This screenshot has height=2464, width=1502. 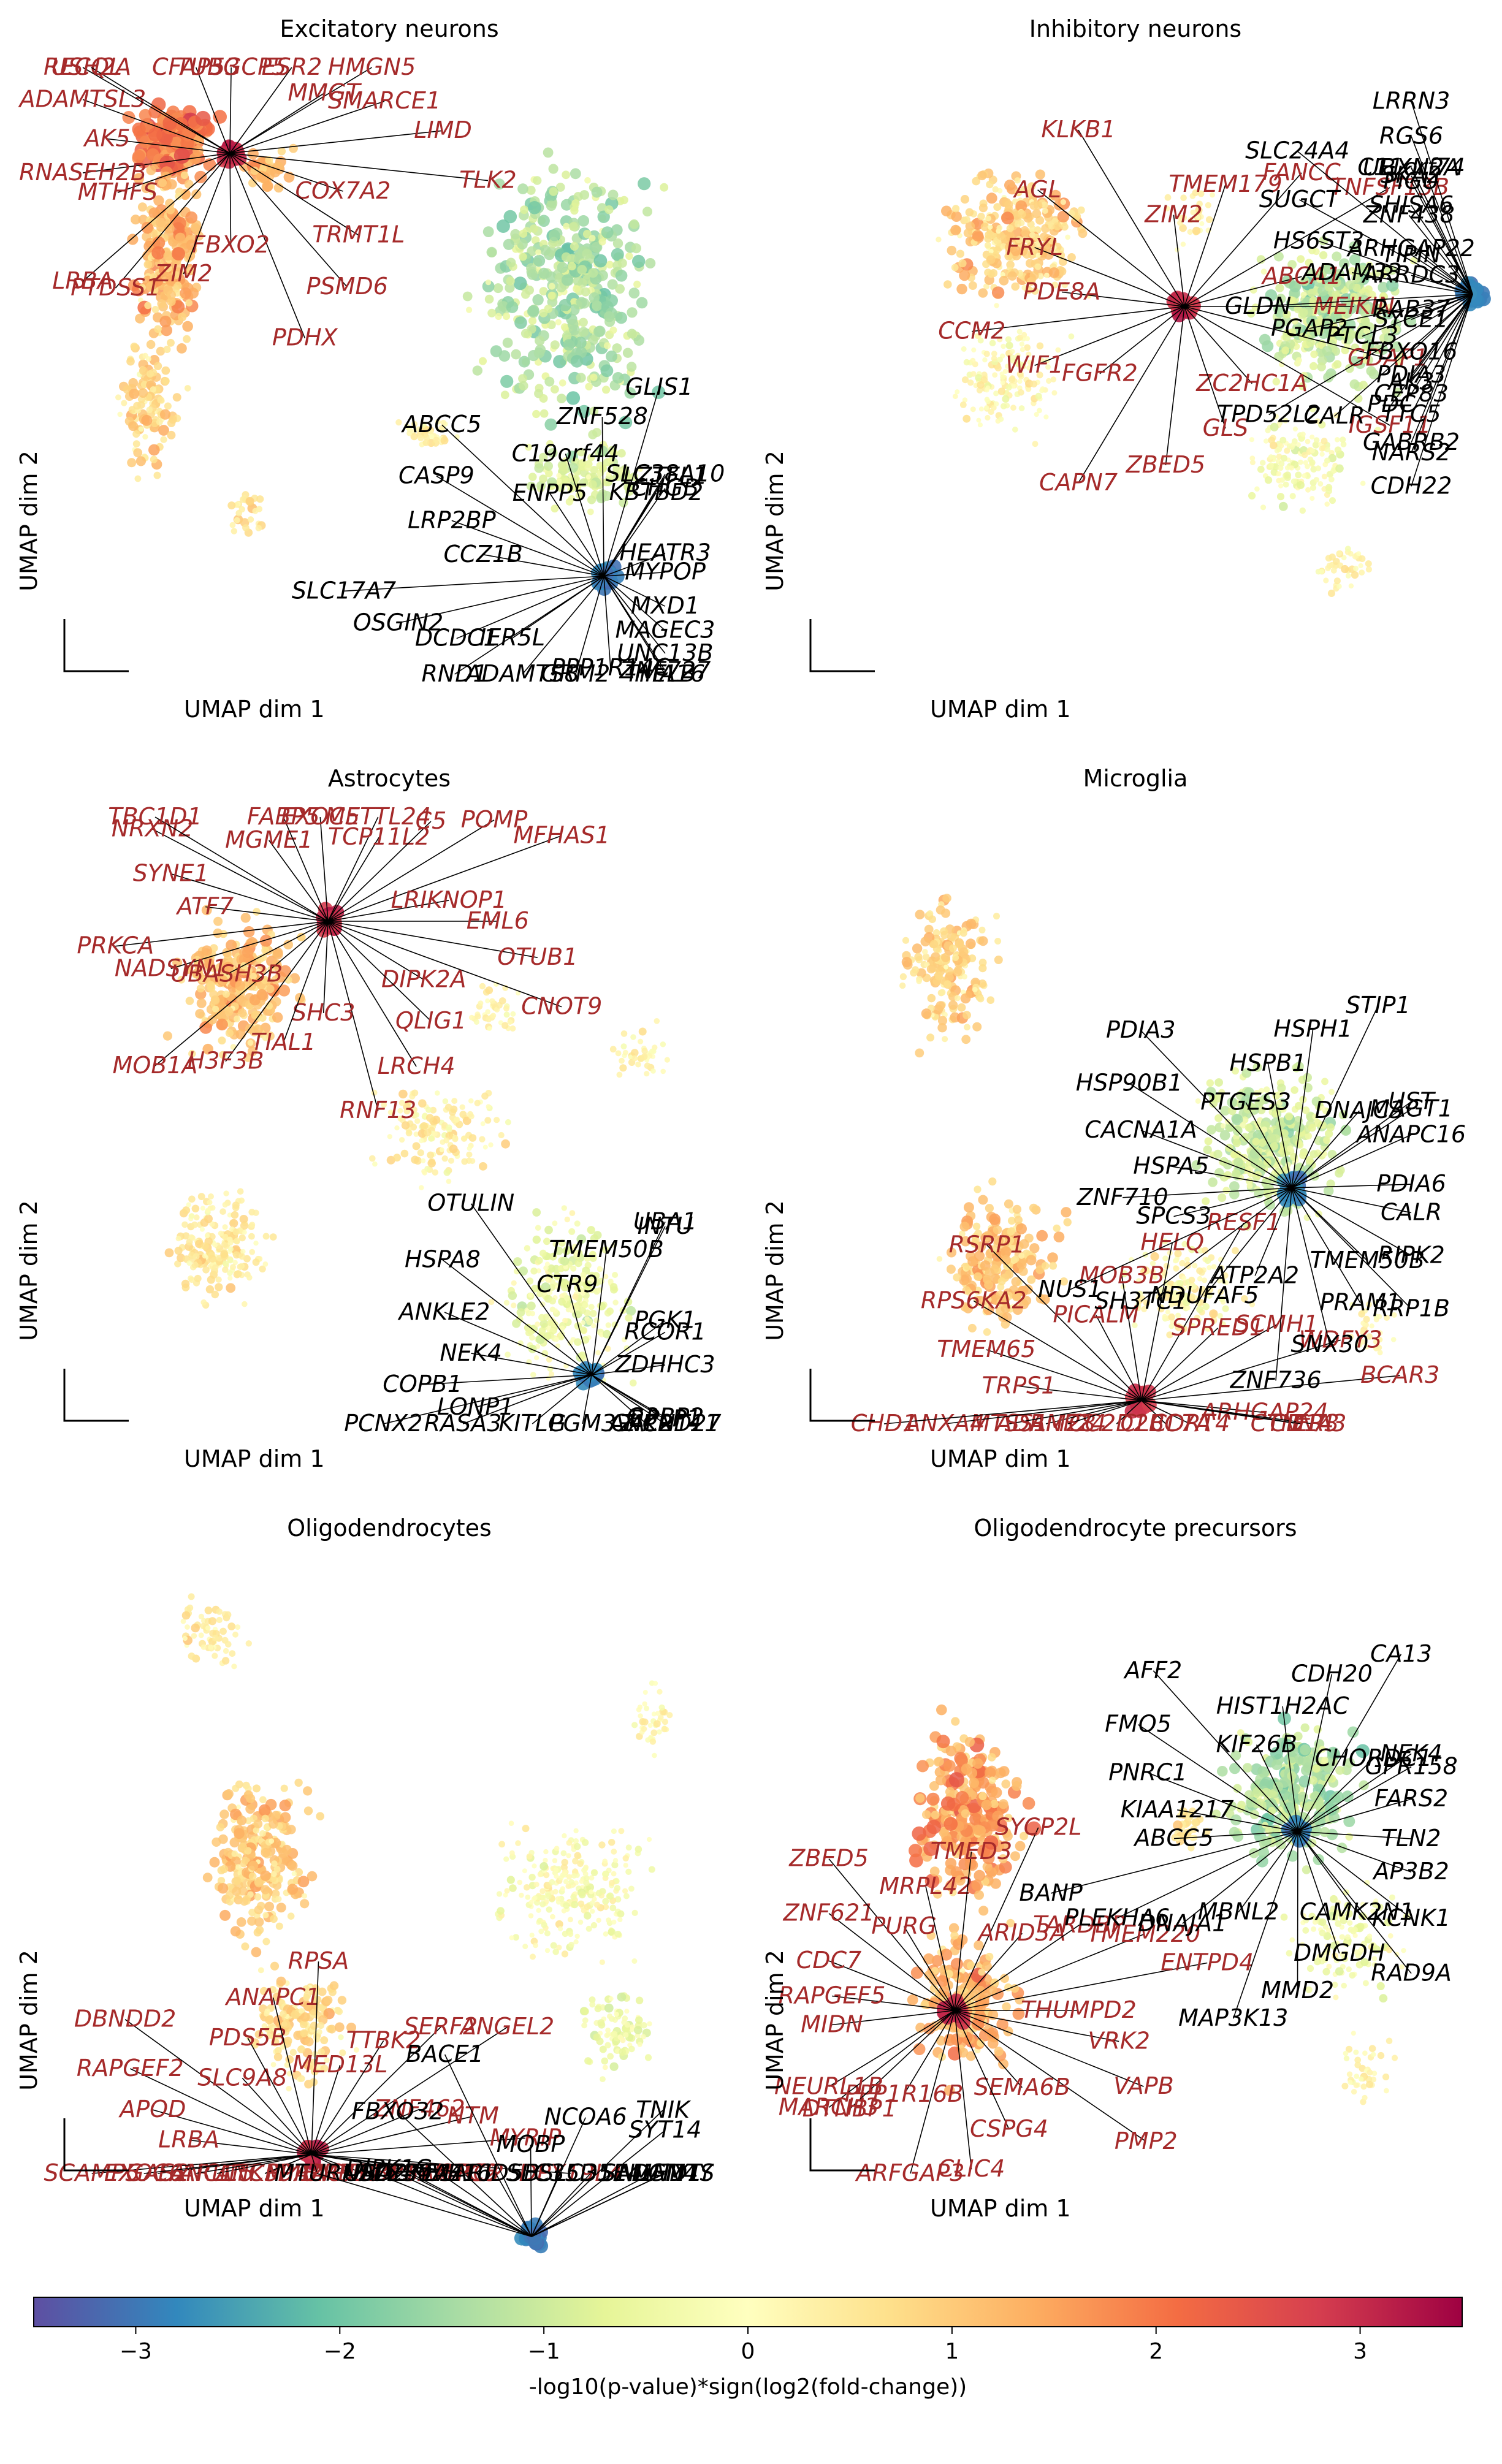 What do you see at coordinates (842, 645) in the screenshot?
I see `axis-scale-bar` at bounding box center [842, 645].